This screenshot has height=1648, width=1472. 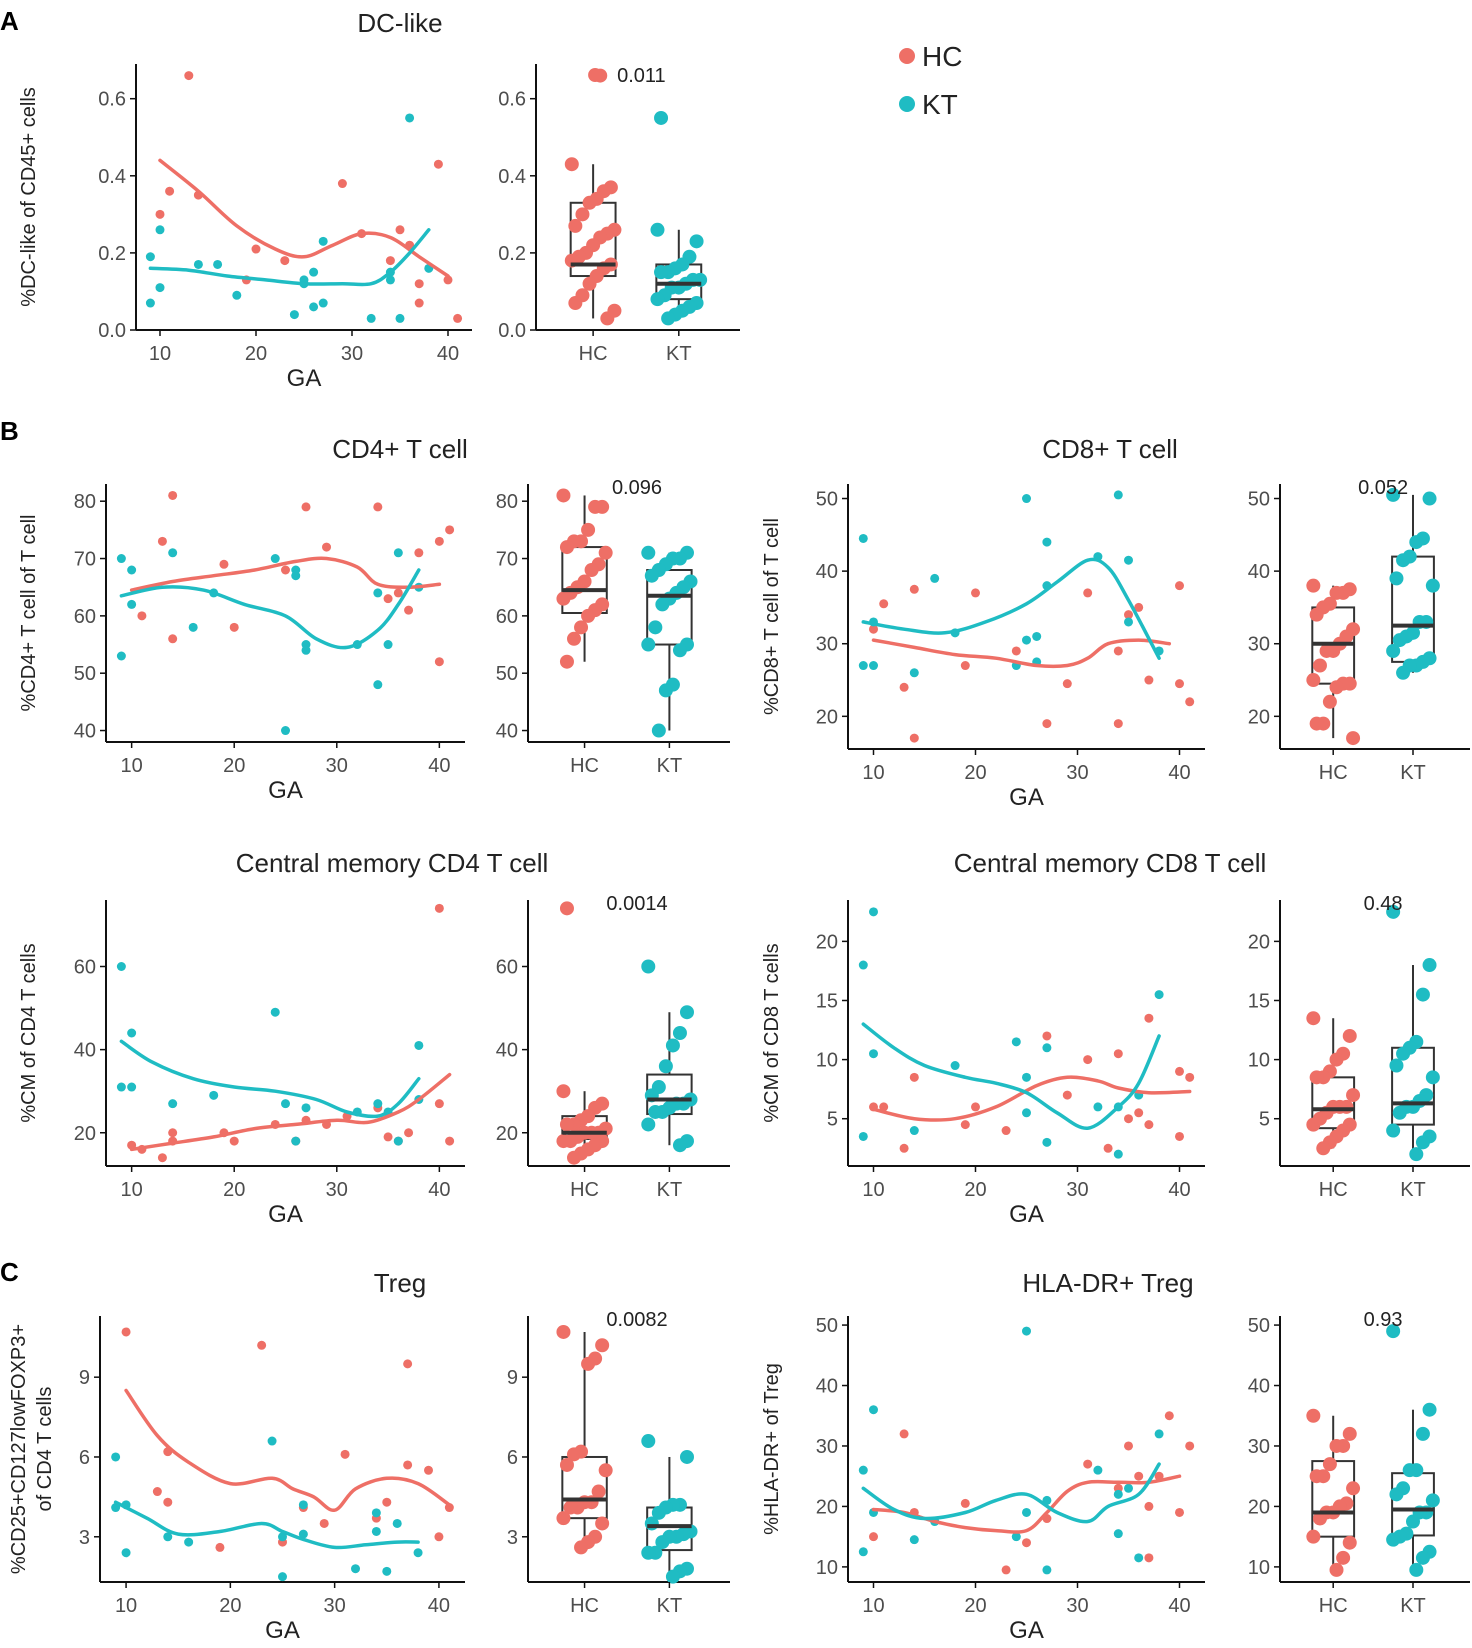 I want to click on x-axis-label: GA, so click(x=285, y=790).